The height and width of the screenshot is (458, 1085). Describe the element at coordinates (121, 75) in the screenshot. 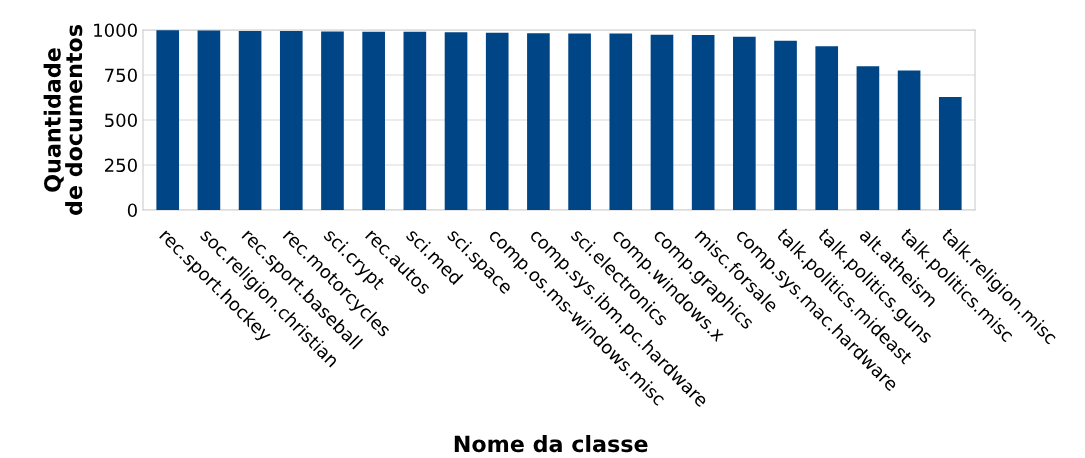

I see `y-tick-label: 750` at that location.